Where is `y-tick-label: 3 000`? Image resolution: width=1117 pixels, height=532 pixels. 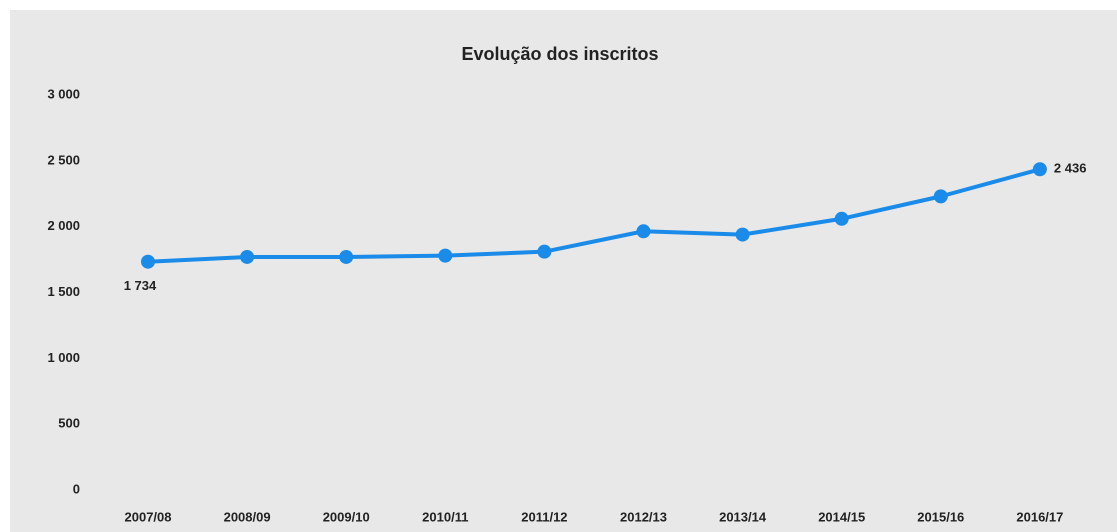
y-tick-label: 3 000 is located at coordinates (63, 93).